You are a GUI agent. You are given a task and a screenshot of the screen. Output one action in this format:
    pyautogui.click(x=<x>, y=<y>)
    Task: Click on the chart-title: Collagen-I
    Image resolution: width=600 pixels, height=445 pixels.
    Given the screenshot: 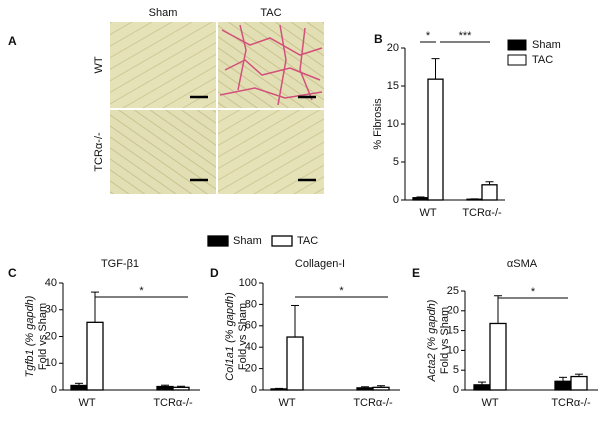 What is the action you would take?
    pyautogui.click(x=320, y=264)
    